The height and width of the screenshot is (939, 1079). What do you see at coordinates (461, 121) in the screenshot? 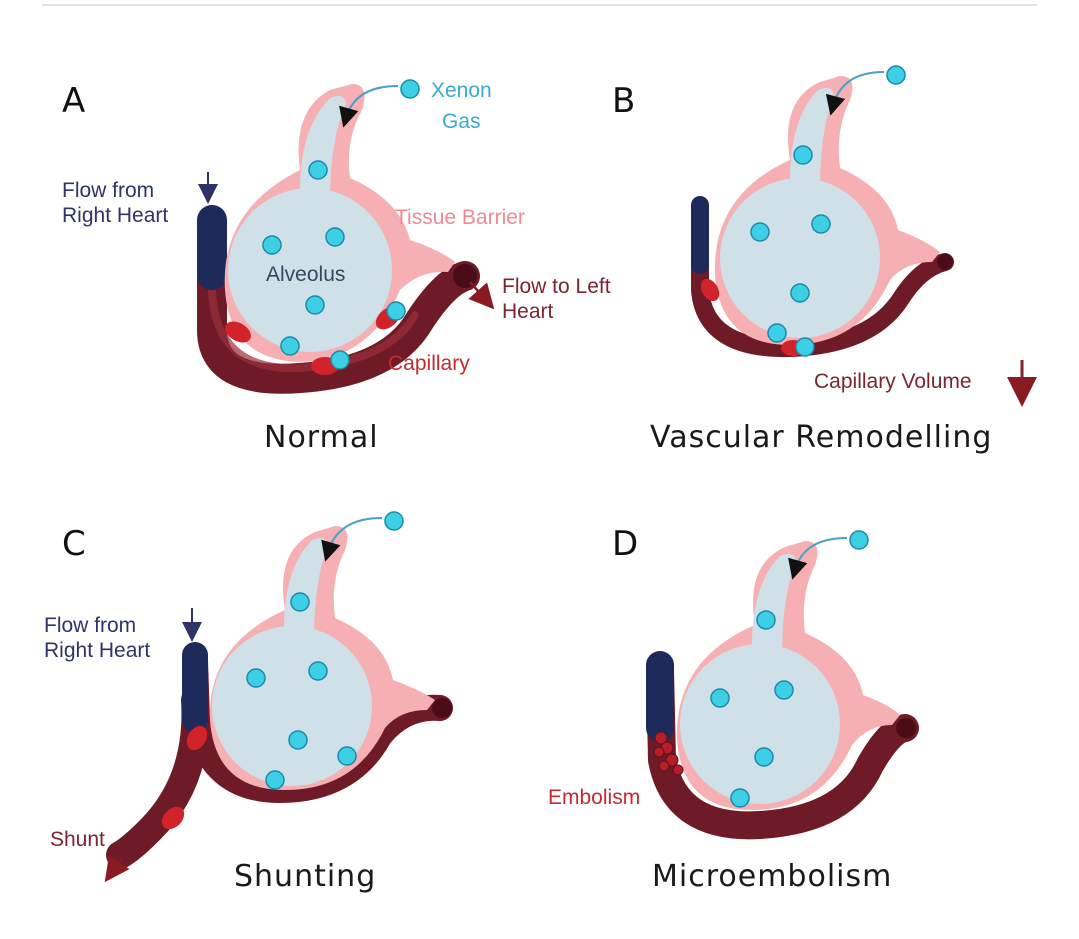
I see `panel-a-xenon-label-2: Gas` at bounding box center [461, 121].